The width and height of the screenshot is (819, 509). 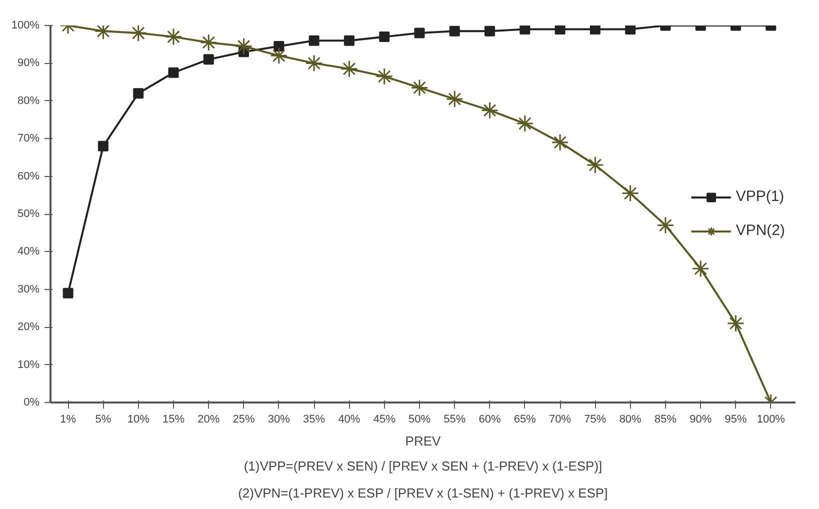 What do you see at coordinates (138, 420) in the screenshot?
I see `x-tick-label: 10%` at bounding box center [138, 420].